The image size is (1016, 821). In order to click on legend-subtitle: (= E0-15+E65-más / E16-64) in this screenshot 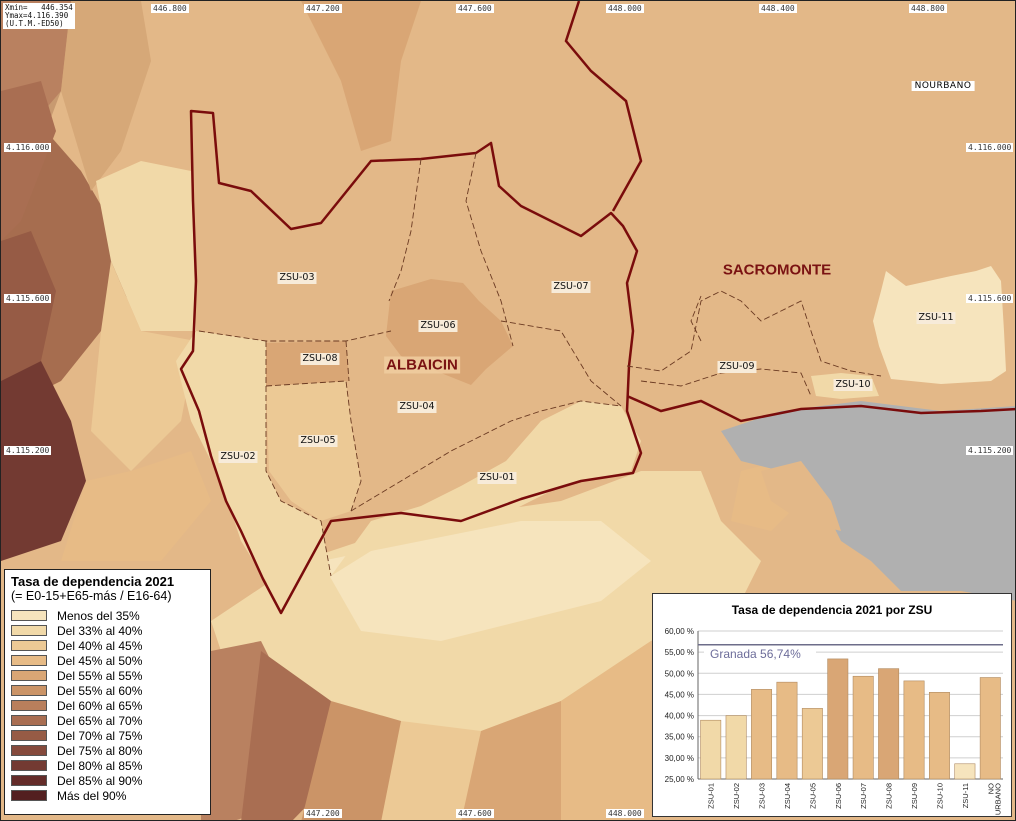, I will do `click(91, 596)`.